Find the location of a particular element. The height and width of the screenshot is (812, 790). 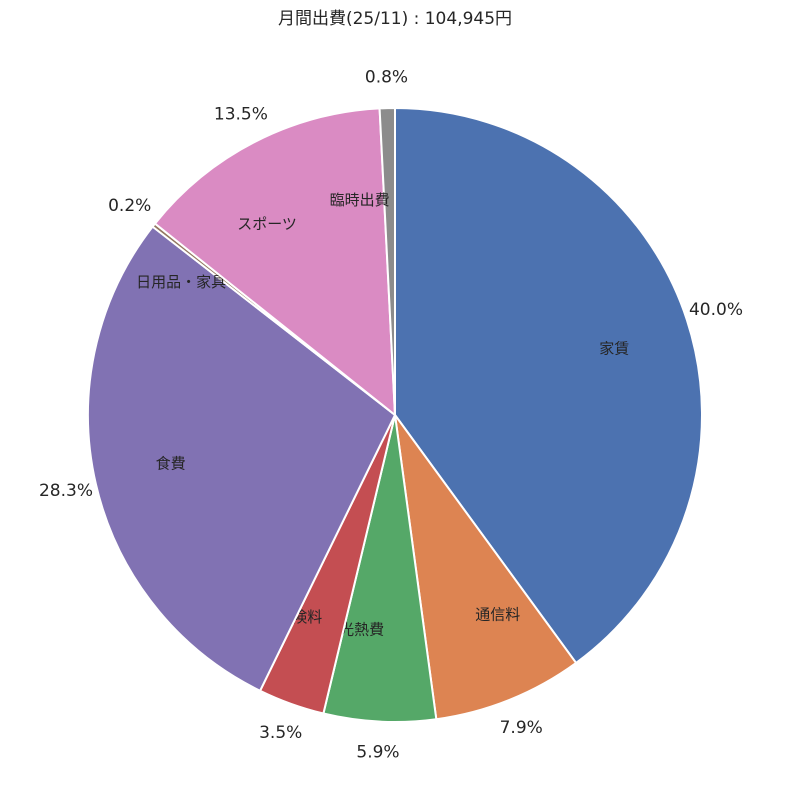

slice-label-5: 日用品・家具 is located at coordinates (181, 282).